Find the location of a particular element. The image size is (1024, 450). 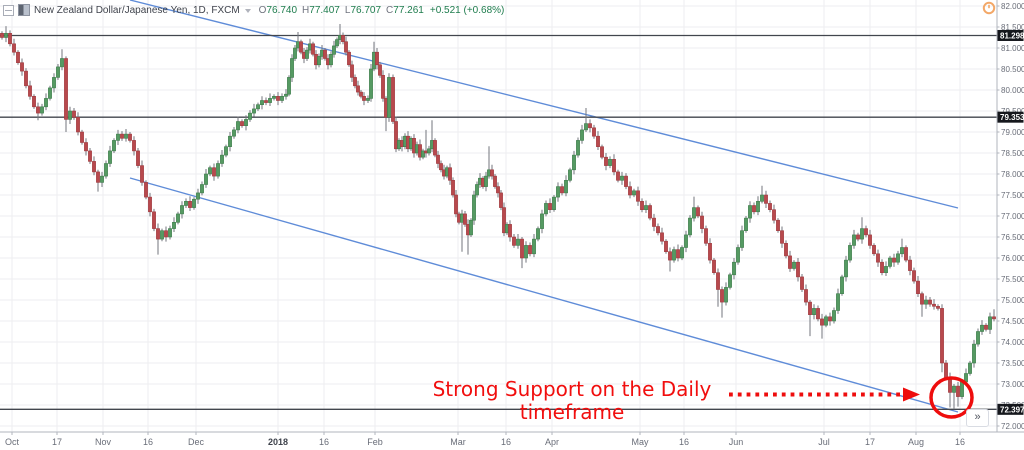

support-annotation-text: Strong Support on the Daily timeframe is located at coordinates (572, 401).